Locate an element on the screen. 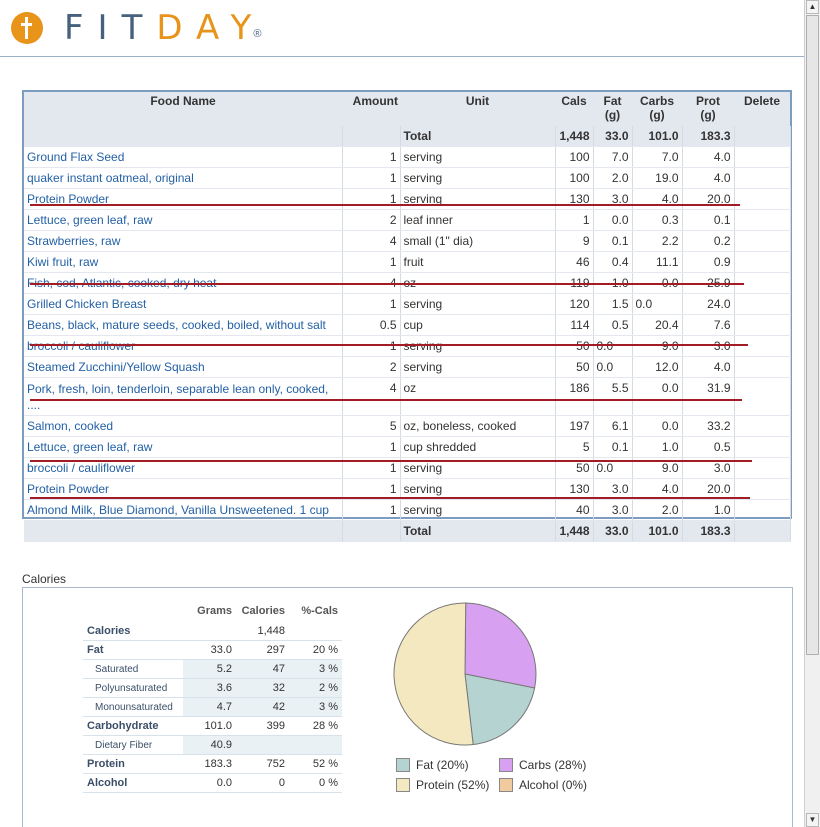 Image resolution: width=820 pixels, height=827 pixels. food-unit: fruit is located at coordinates (478, 262).